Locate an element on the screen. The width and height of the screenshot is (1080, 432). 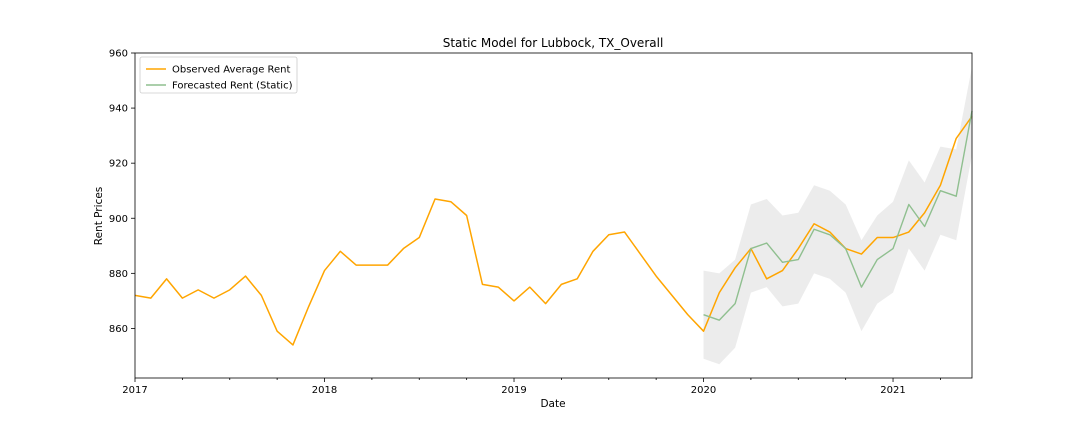
x-tick-label: 2020 is located at coordinates (703, 390).